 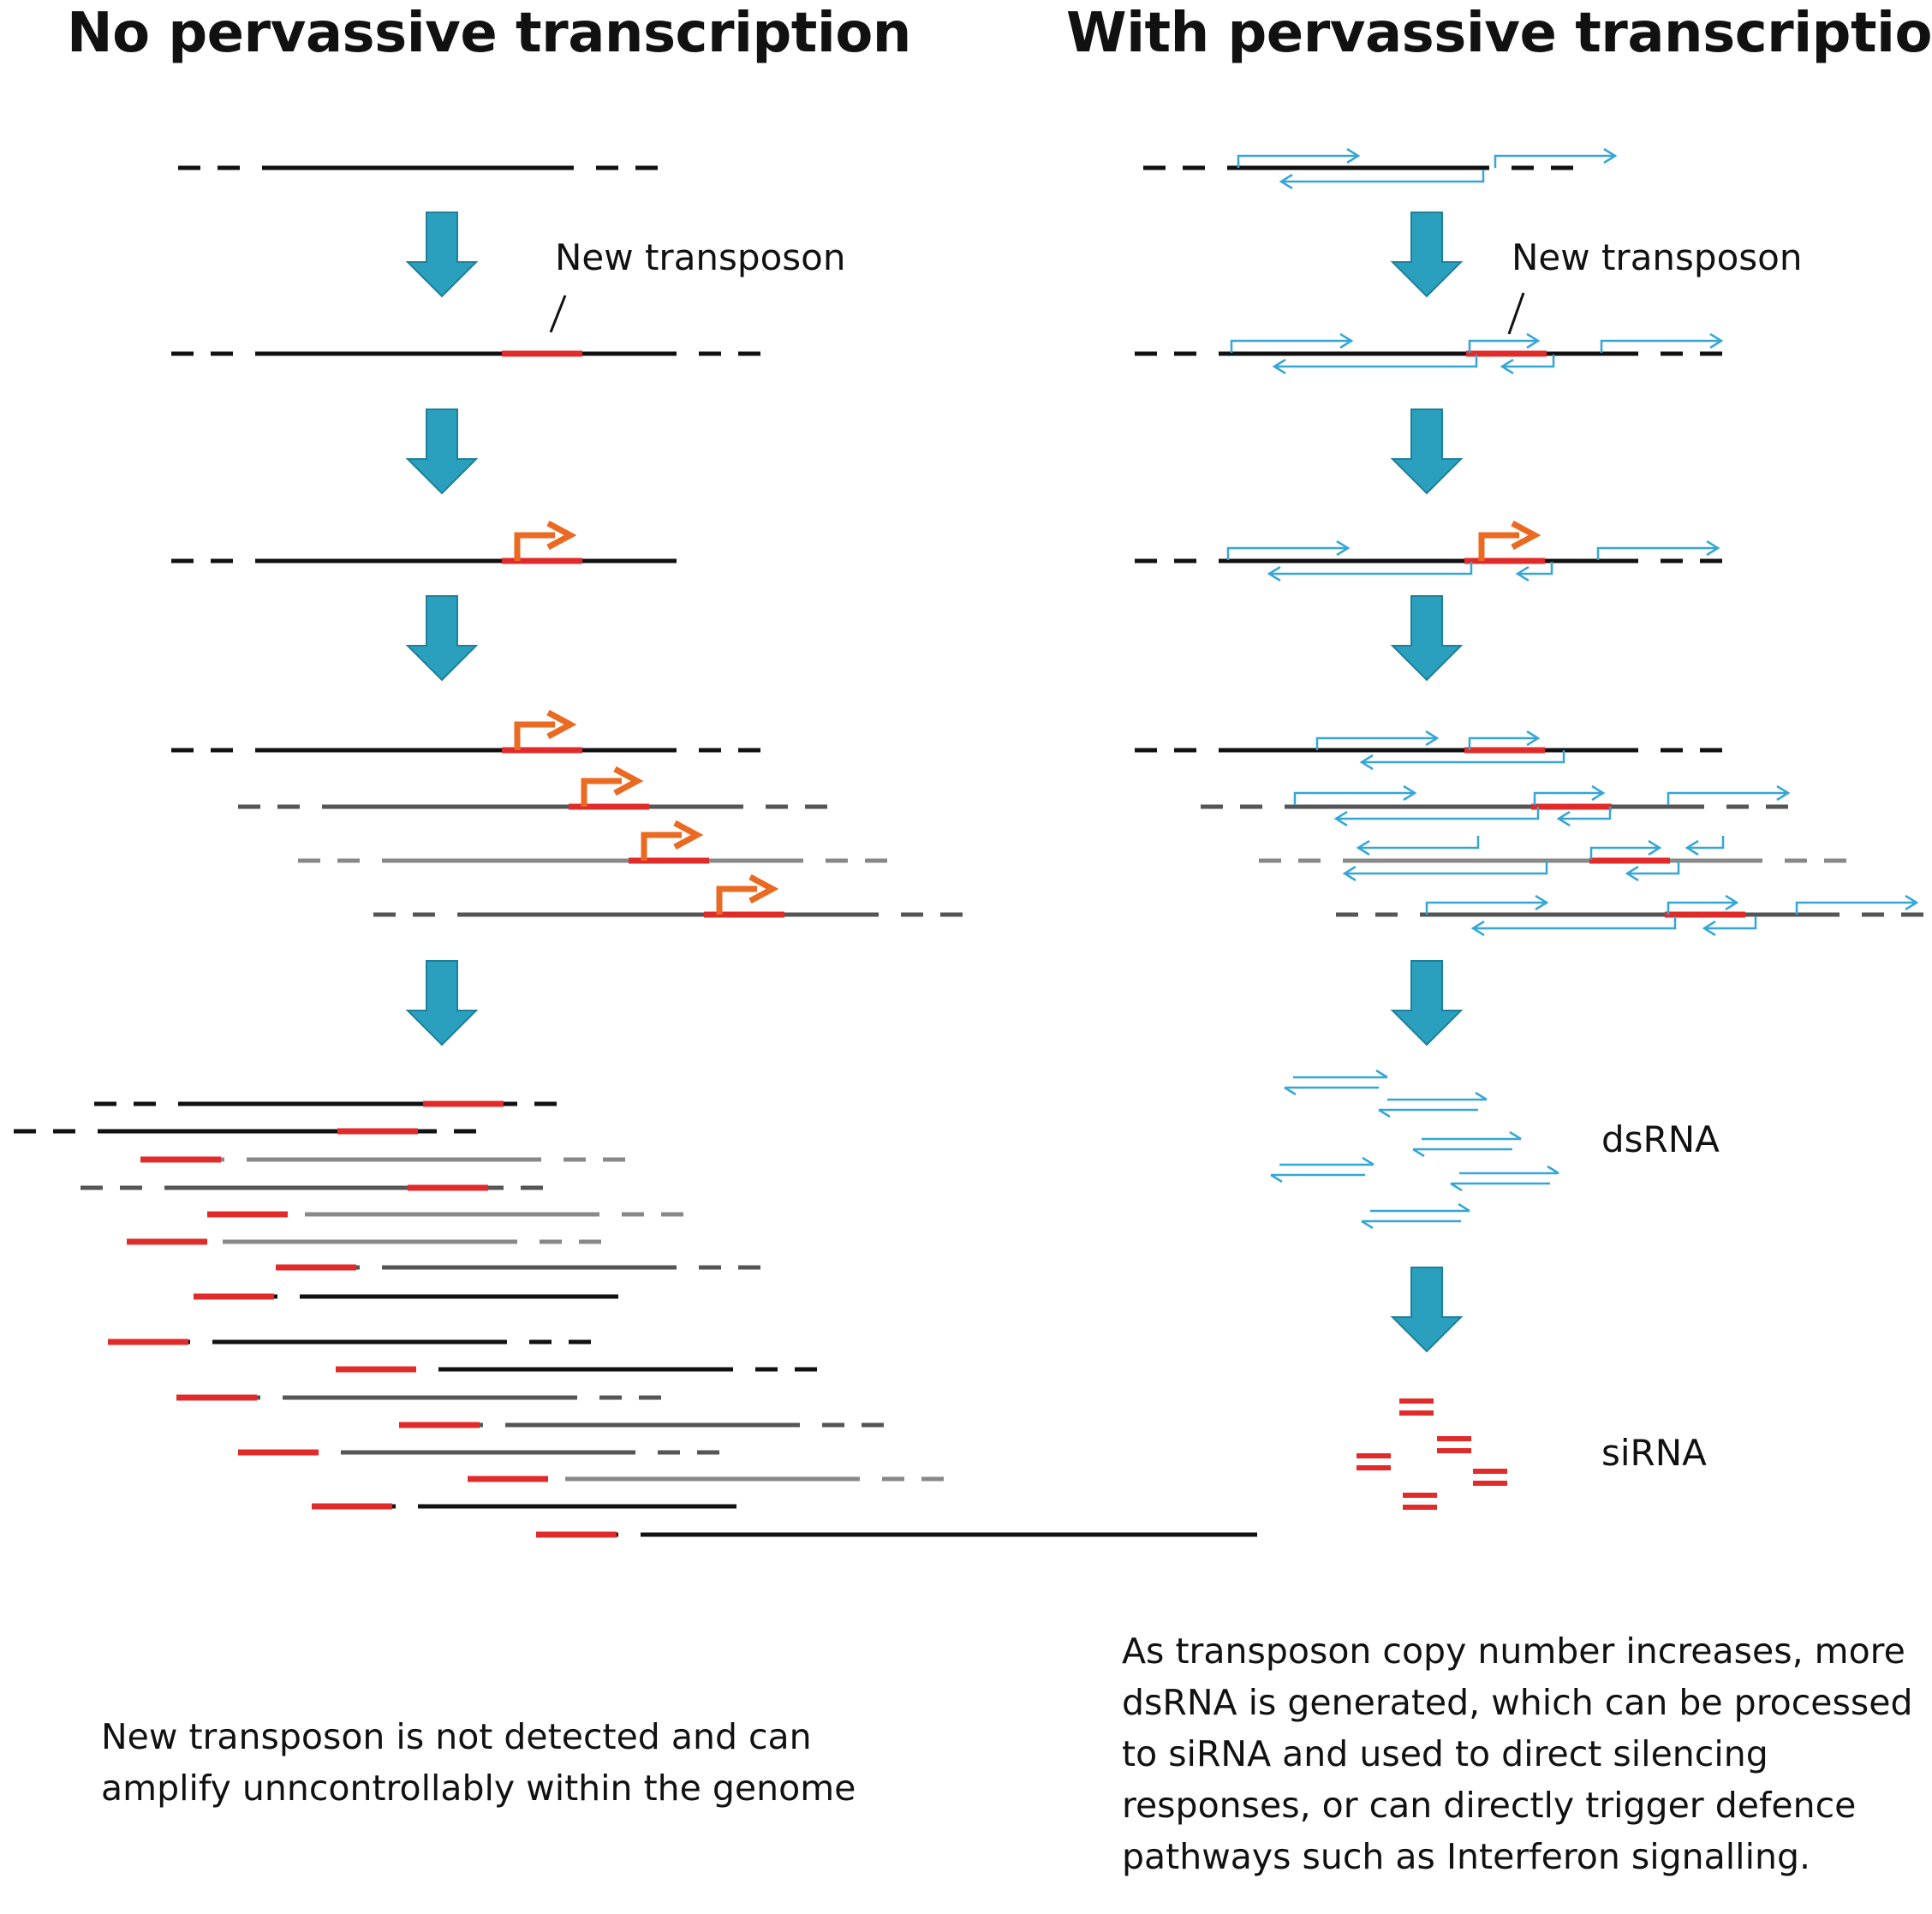 What do you see at coordinates (1499, 33) in the screenshot?
I see `title-with-pervasive-transcription: With pervassive transcription` at bounding box center [1499, 33].